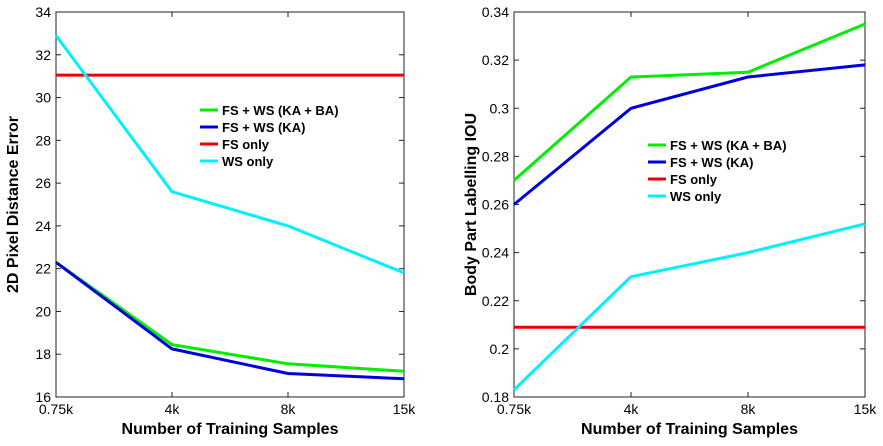 Image resolution: width=883 pixels, height=446 pixels. What do you see at coordinates (13, 204) in the screenshot?
I see `y-axis-title: 2D Pixel Distance Error` at bounding box center [13, 204].